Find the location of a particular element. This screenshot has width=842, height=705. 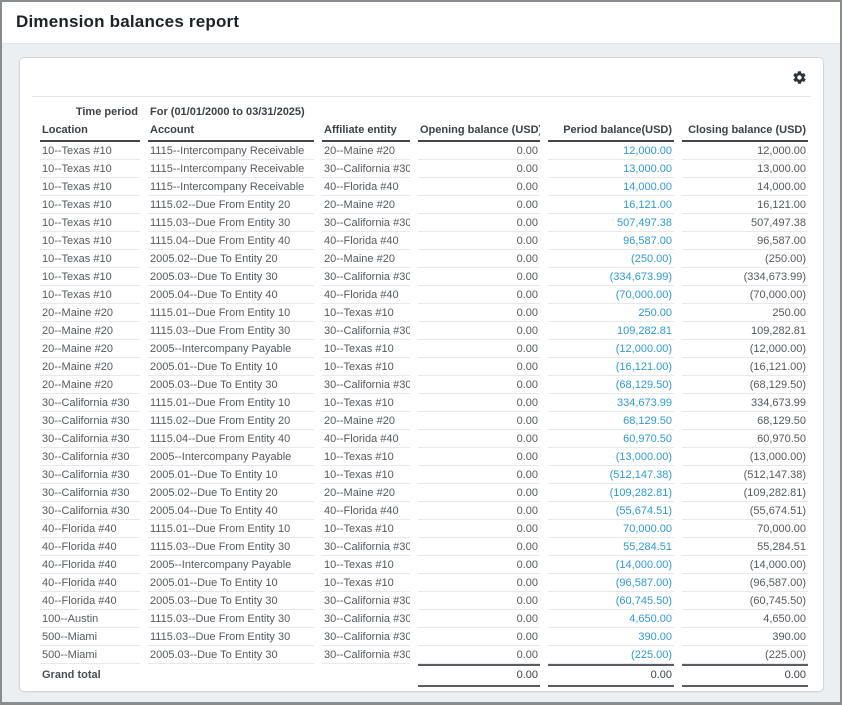

period-balance-link: (13,000.00) is located at coordinates (611, 457).